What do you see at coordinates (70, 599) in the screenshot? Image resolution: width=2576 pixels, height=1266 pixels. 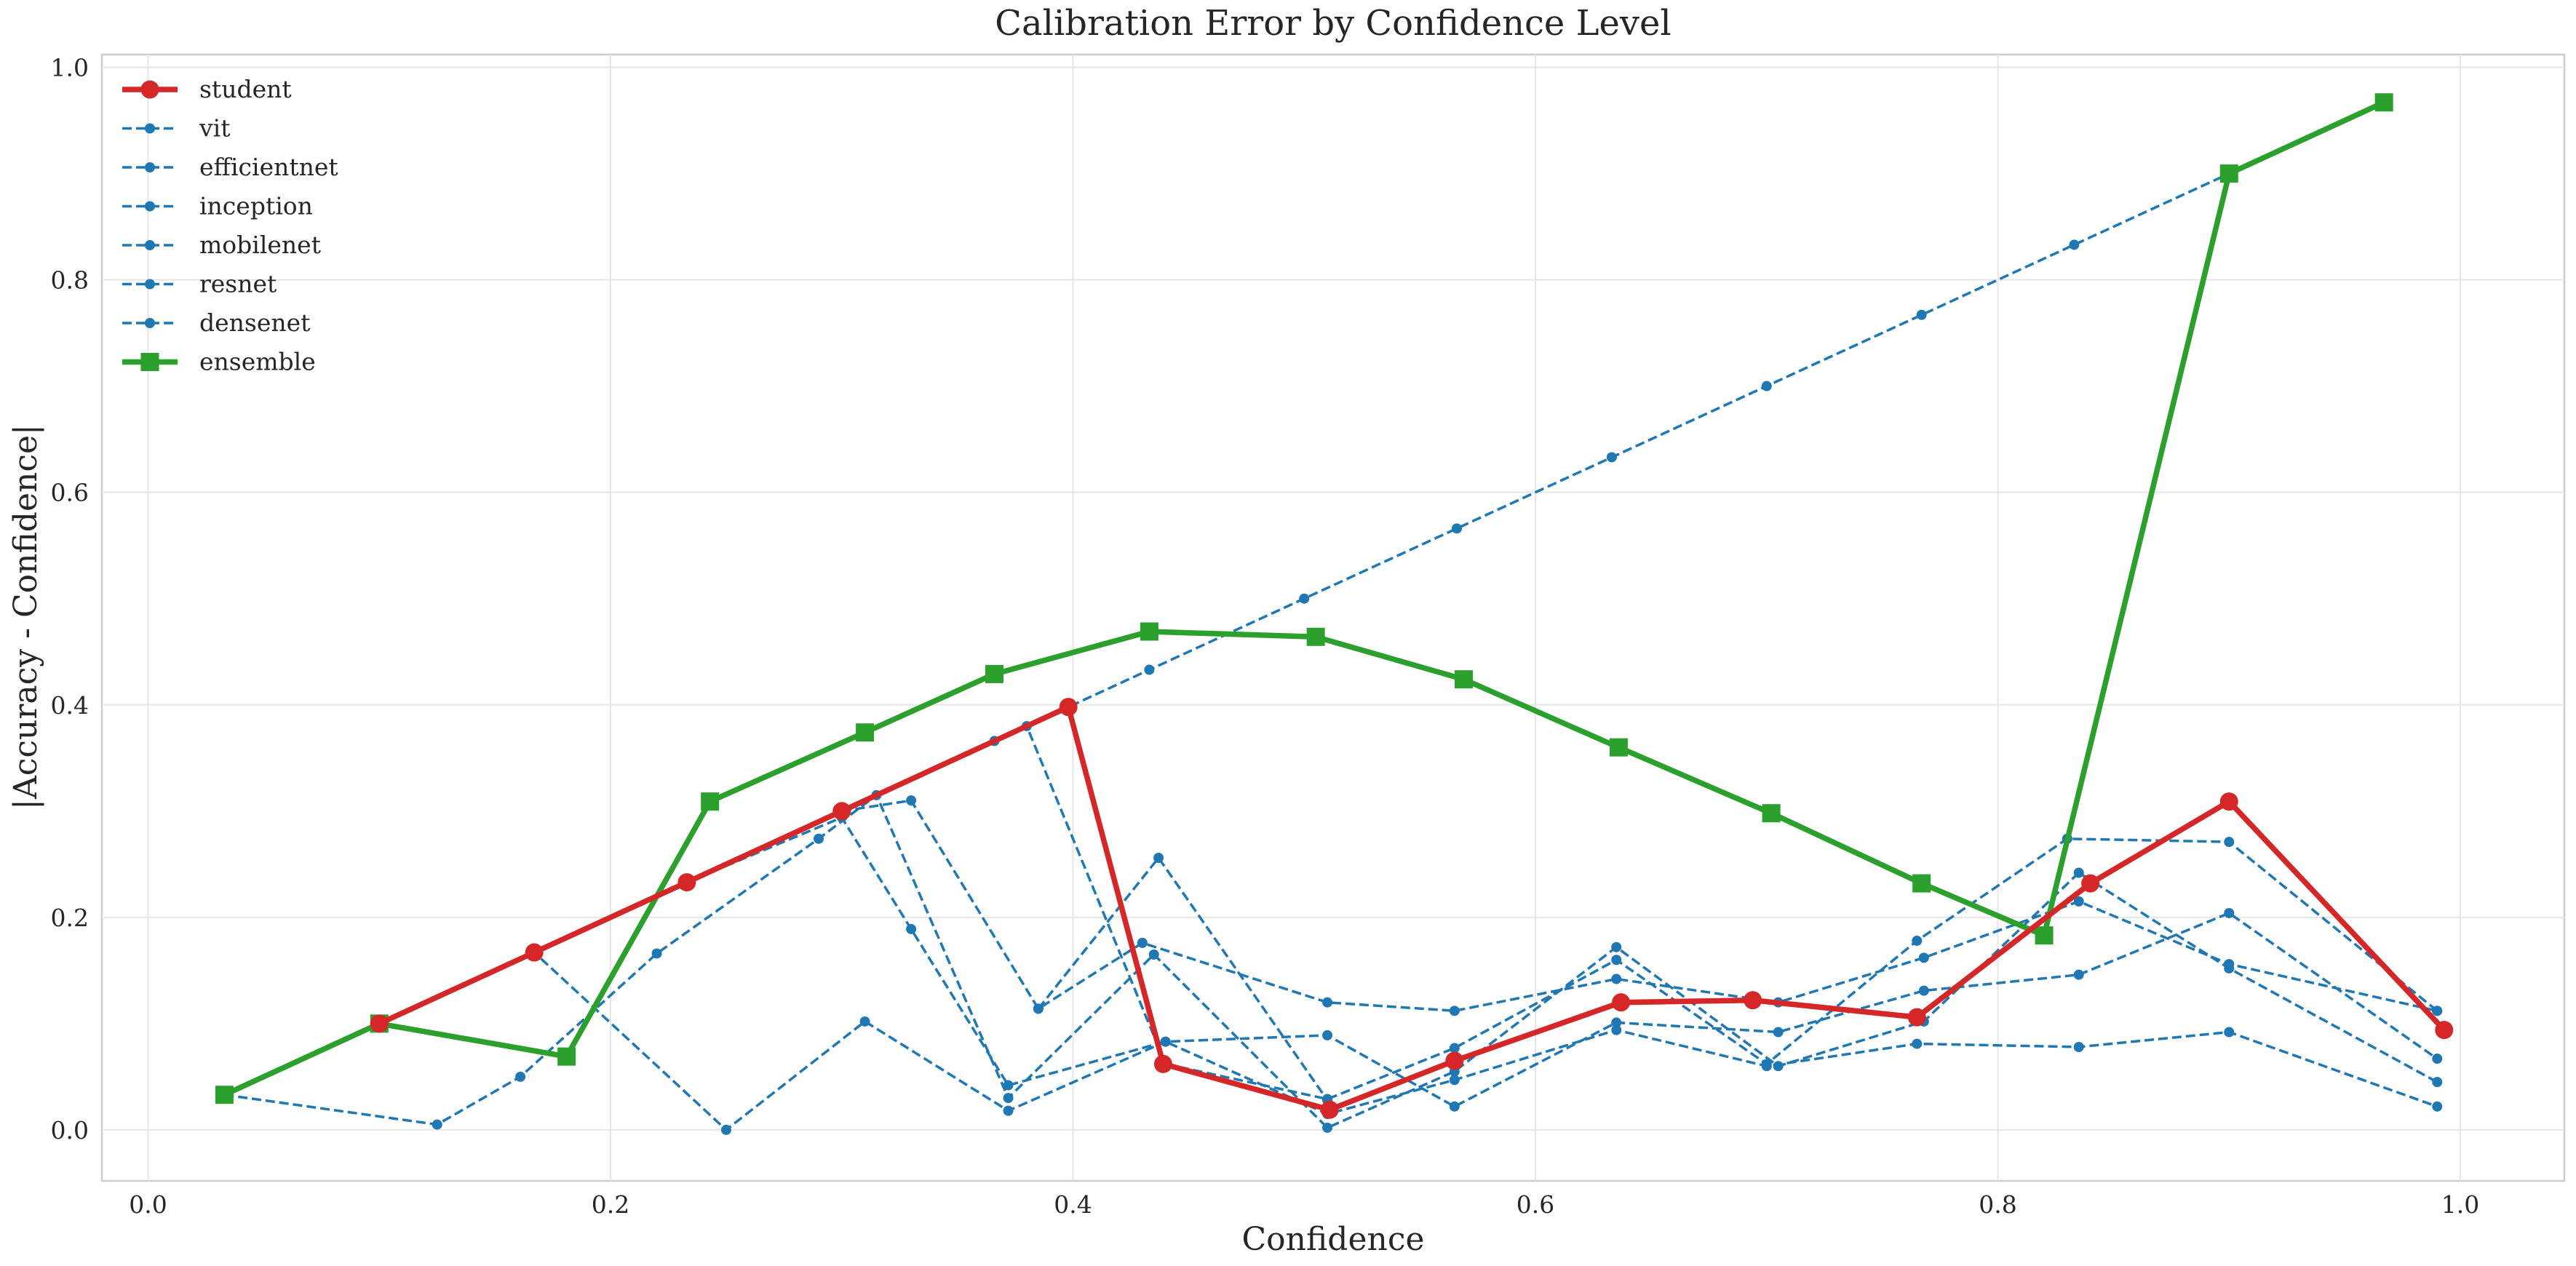 I see `y-tick-labels: 0.0 0.2 0.4 0.6 0.8 1.0` at bounding box center [70, 599].